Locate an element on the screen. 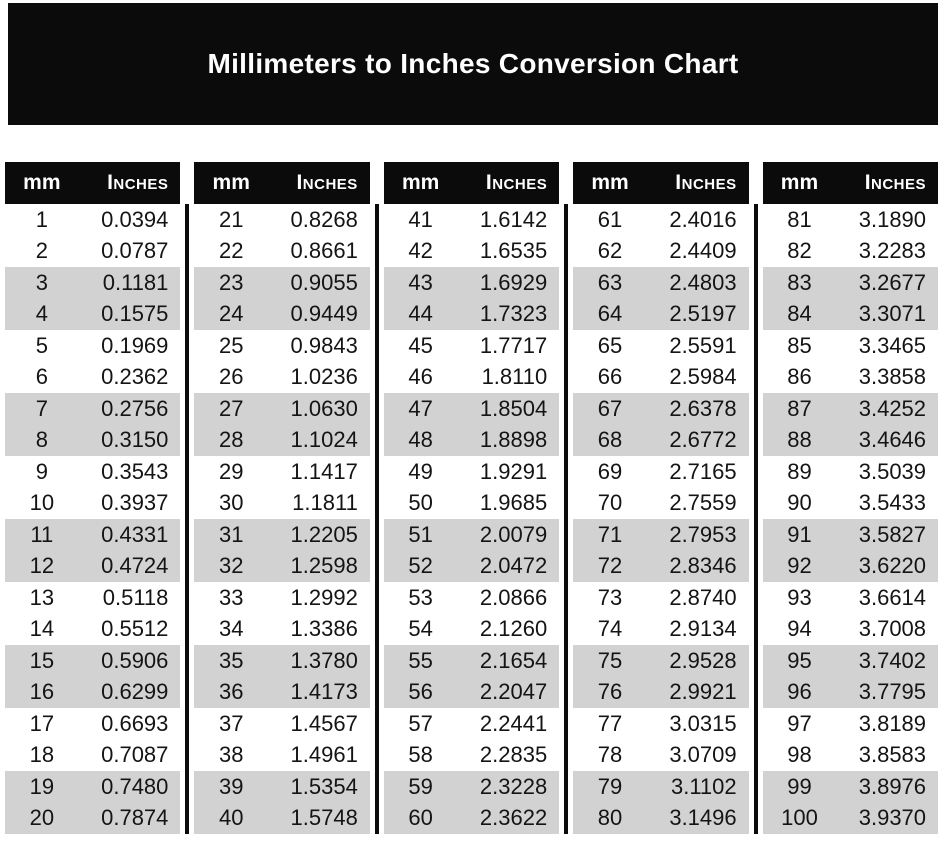  table-row: 4 0.1575 is located at coordinates (93, 314).